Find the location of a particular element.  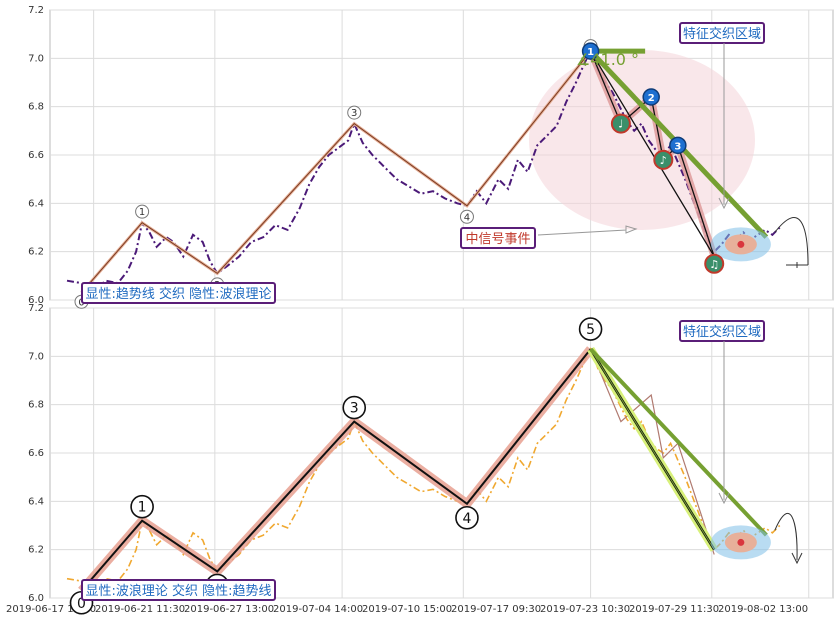

wave-point-label-bottom: 3 is located at coordinates (354, 409).